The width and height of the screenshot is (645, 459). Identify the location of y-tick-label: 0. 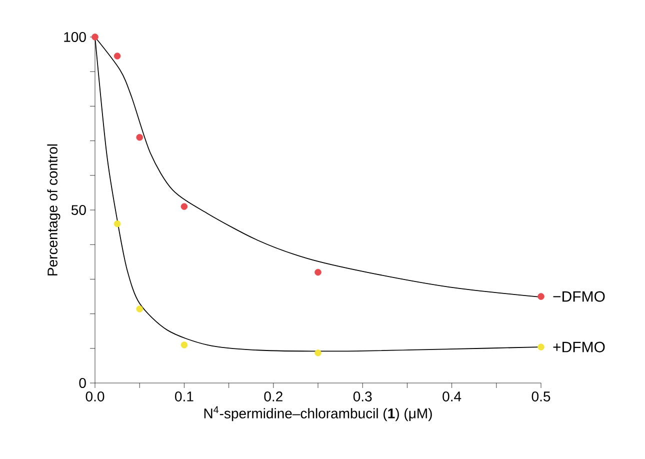
(82, 383).